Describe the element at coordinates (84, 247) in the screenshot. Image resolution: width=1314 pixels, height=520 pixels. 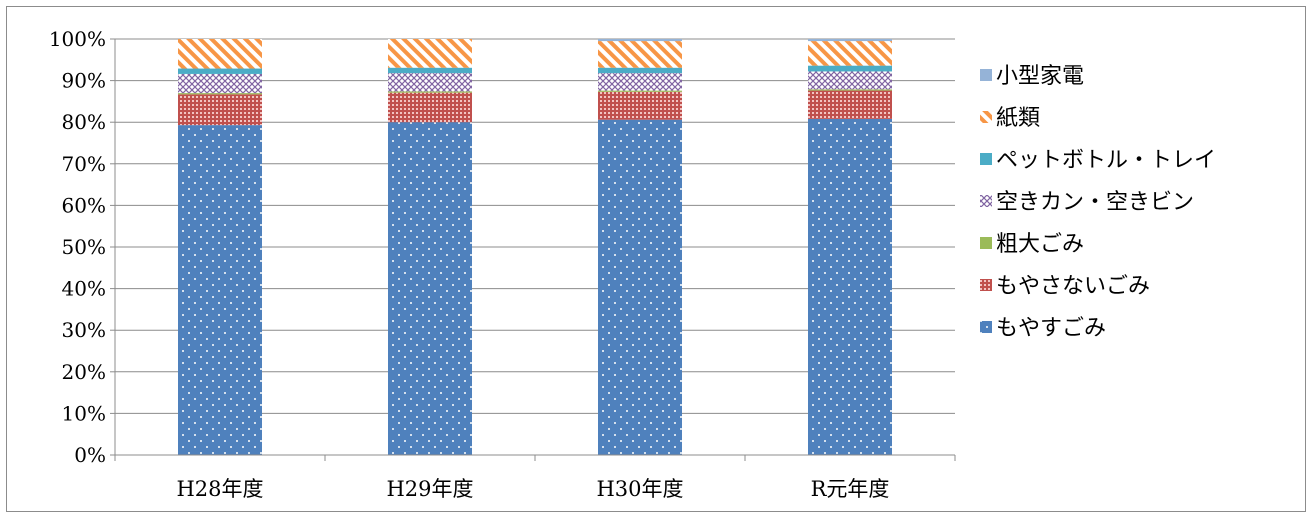
I see `y-tick-label: 50%` at that location.